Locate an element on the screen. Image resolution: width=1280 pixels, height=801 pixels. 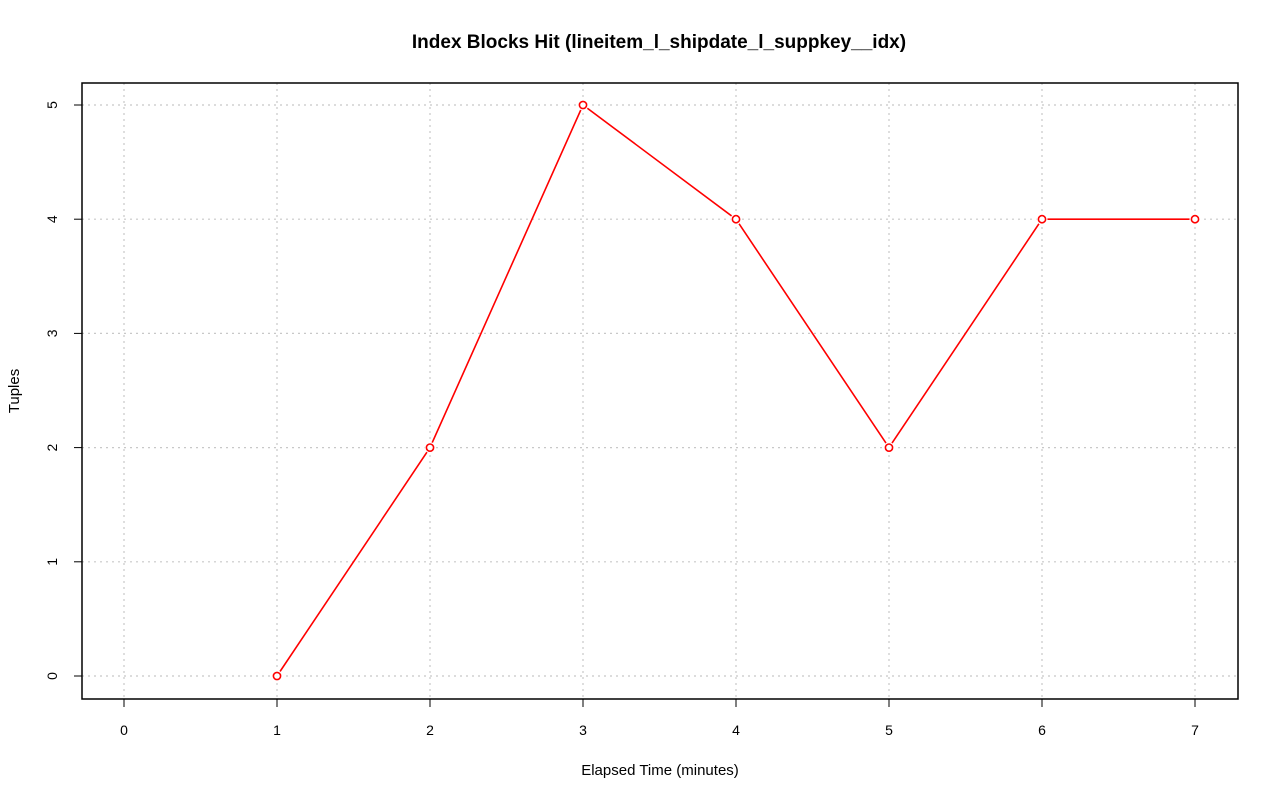
y-tick-label: 3 is located at coordinates (52, 333).